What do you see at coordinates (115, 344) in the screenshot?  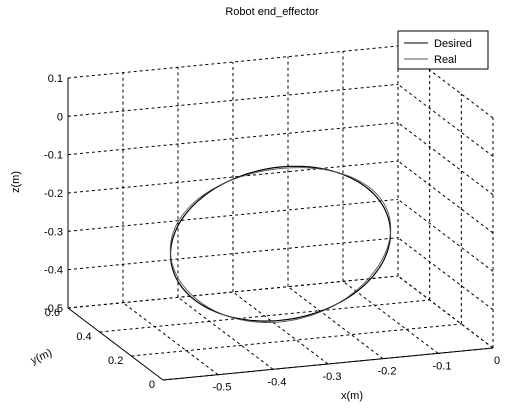 I see `y-axis-line` at bounding box center [115, 344].